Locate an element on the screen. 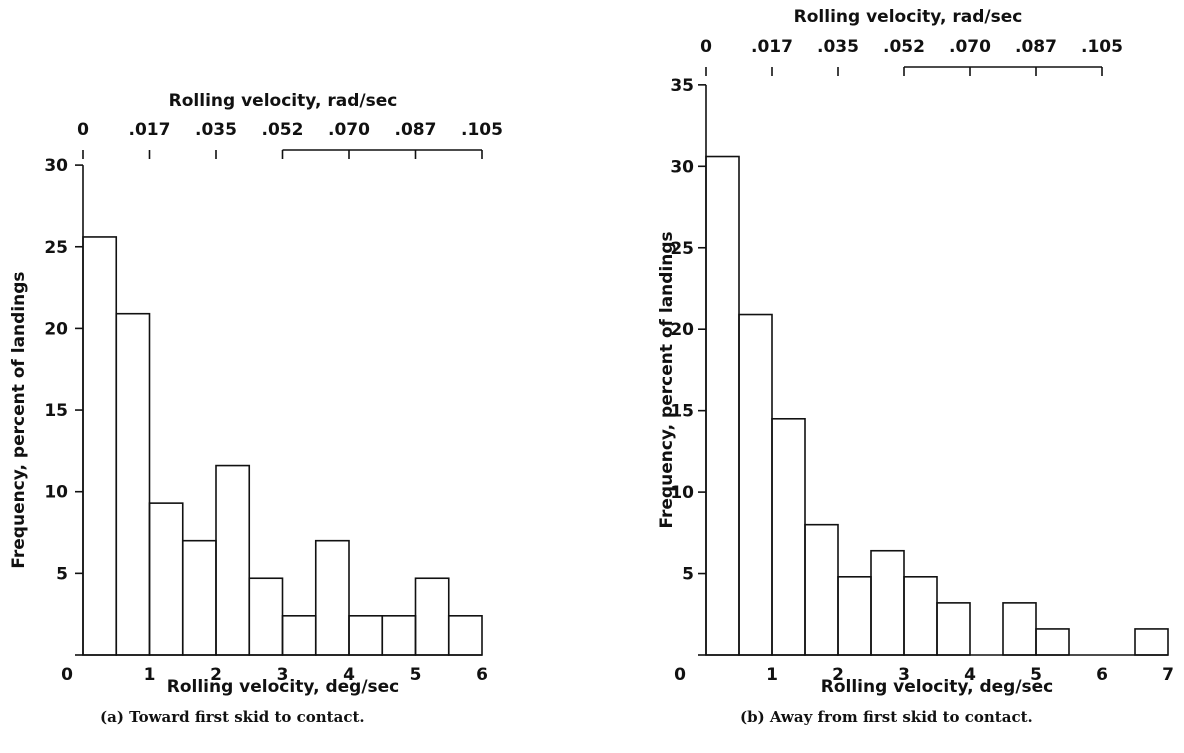 This screenshot has width=1184, height=753. x-tick-label: 7 is located at coordinates (1168, 675).